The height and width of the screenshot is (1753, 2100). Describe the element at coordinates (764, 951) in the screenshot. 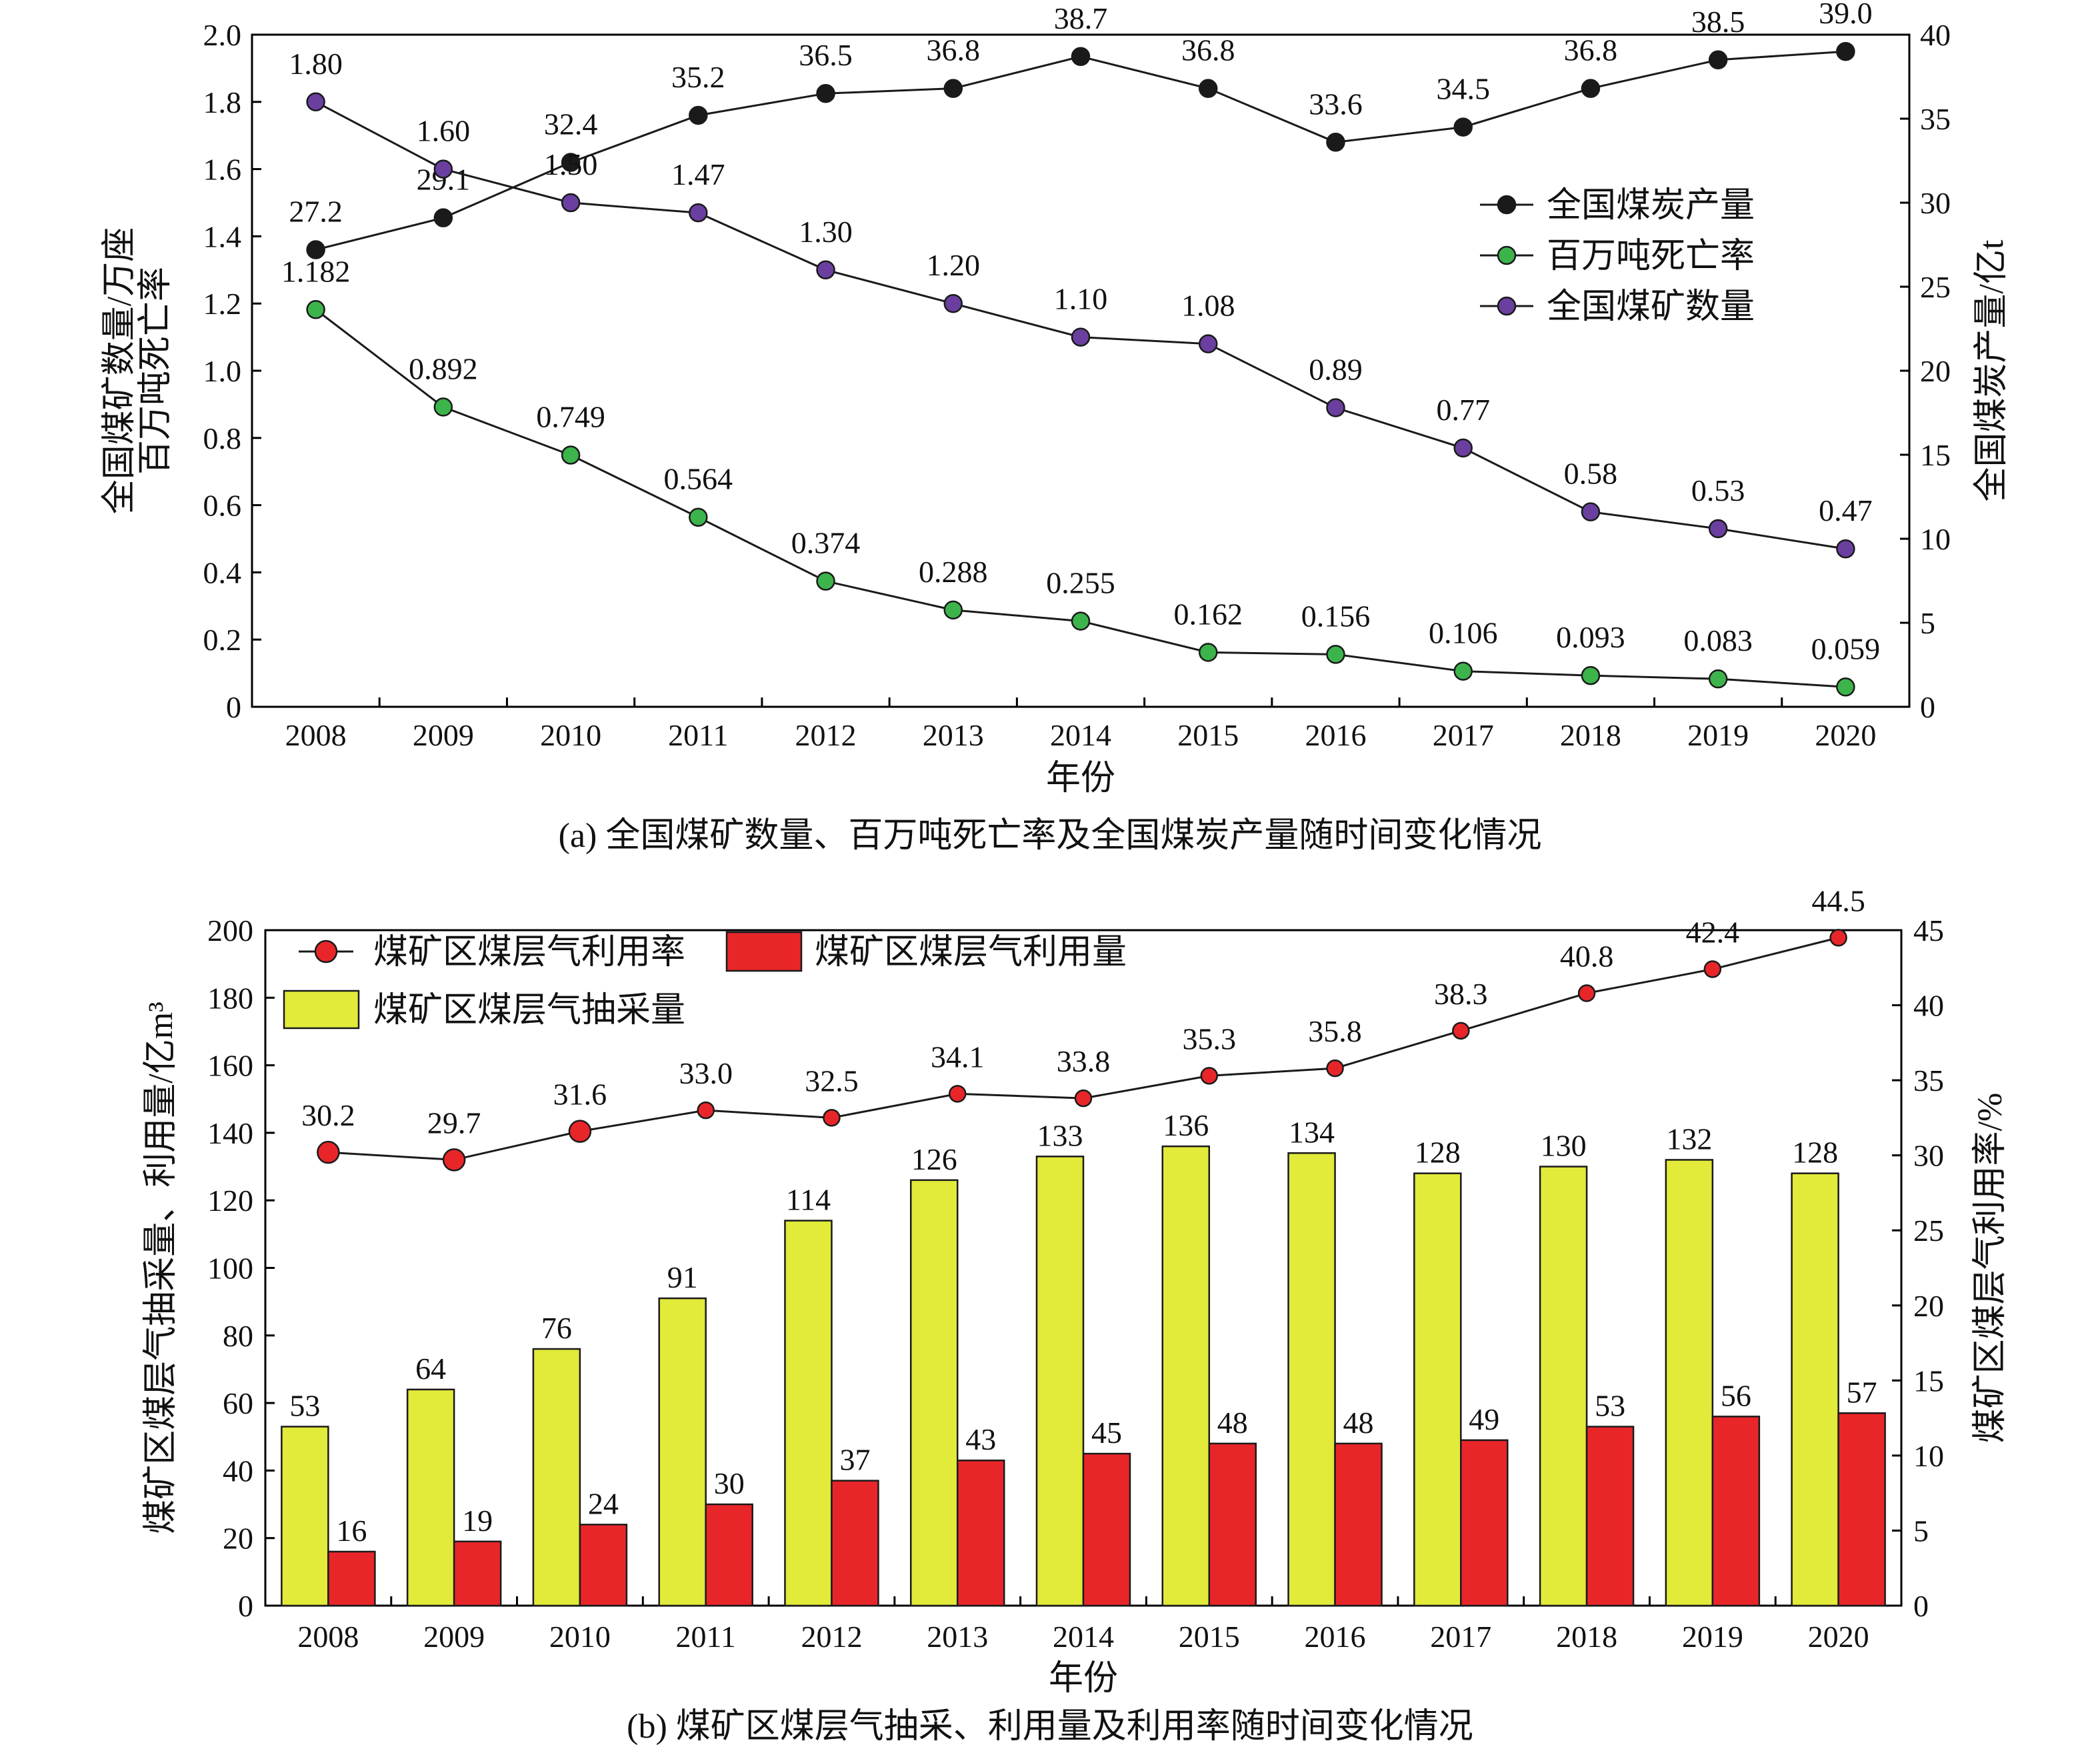

I see `legend-swatch` at that location.